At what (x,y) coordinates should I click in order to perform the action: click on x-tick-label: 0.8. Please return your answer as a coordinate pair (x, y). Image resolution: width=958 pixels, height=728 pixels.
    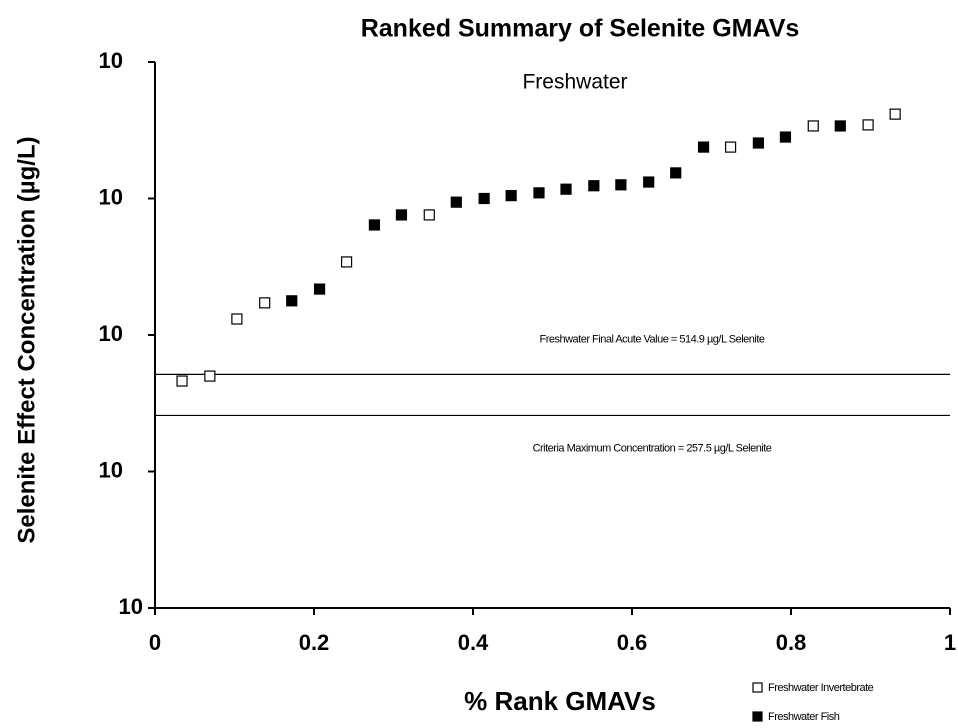
    Looking at the image, I should click on (791, 642).